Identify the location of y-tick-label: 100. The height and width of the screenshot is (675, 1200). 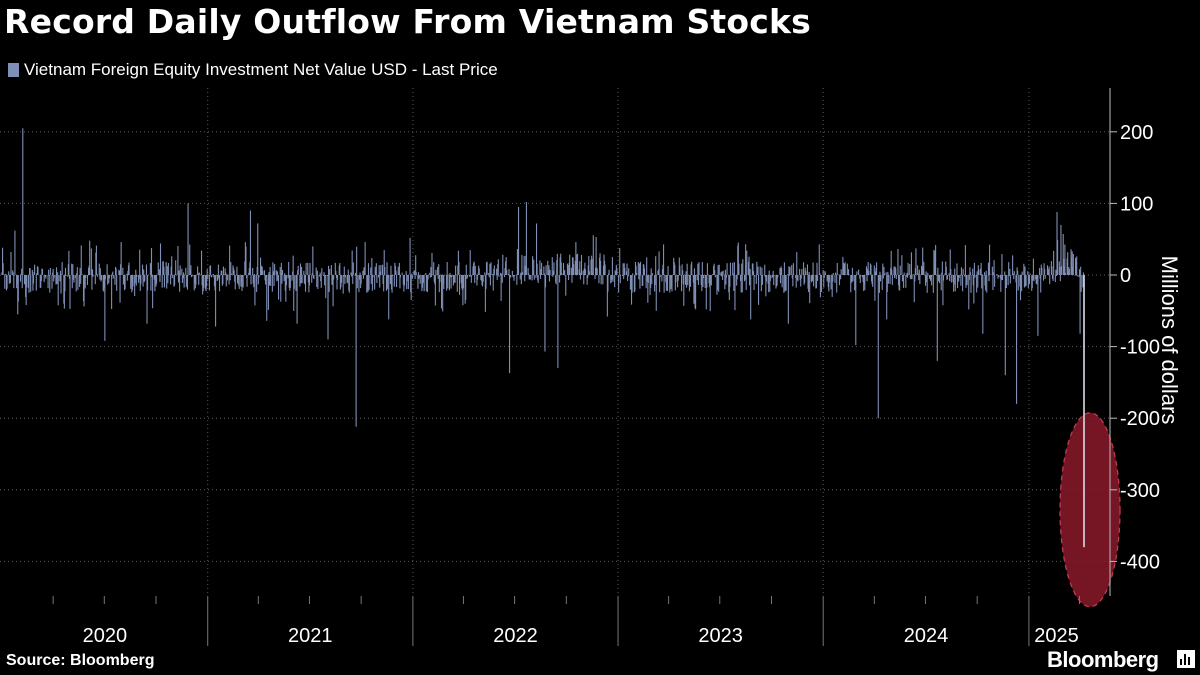
(1136, 204).